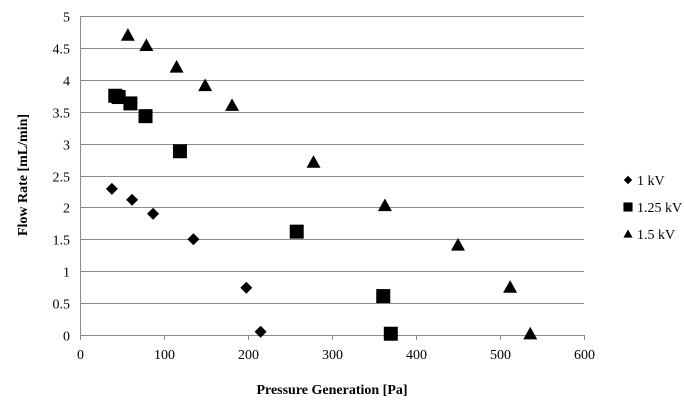 This screenshot has width=684, height=401. I want to click on legend-label: 1 kV, so click(651, 181).